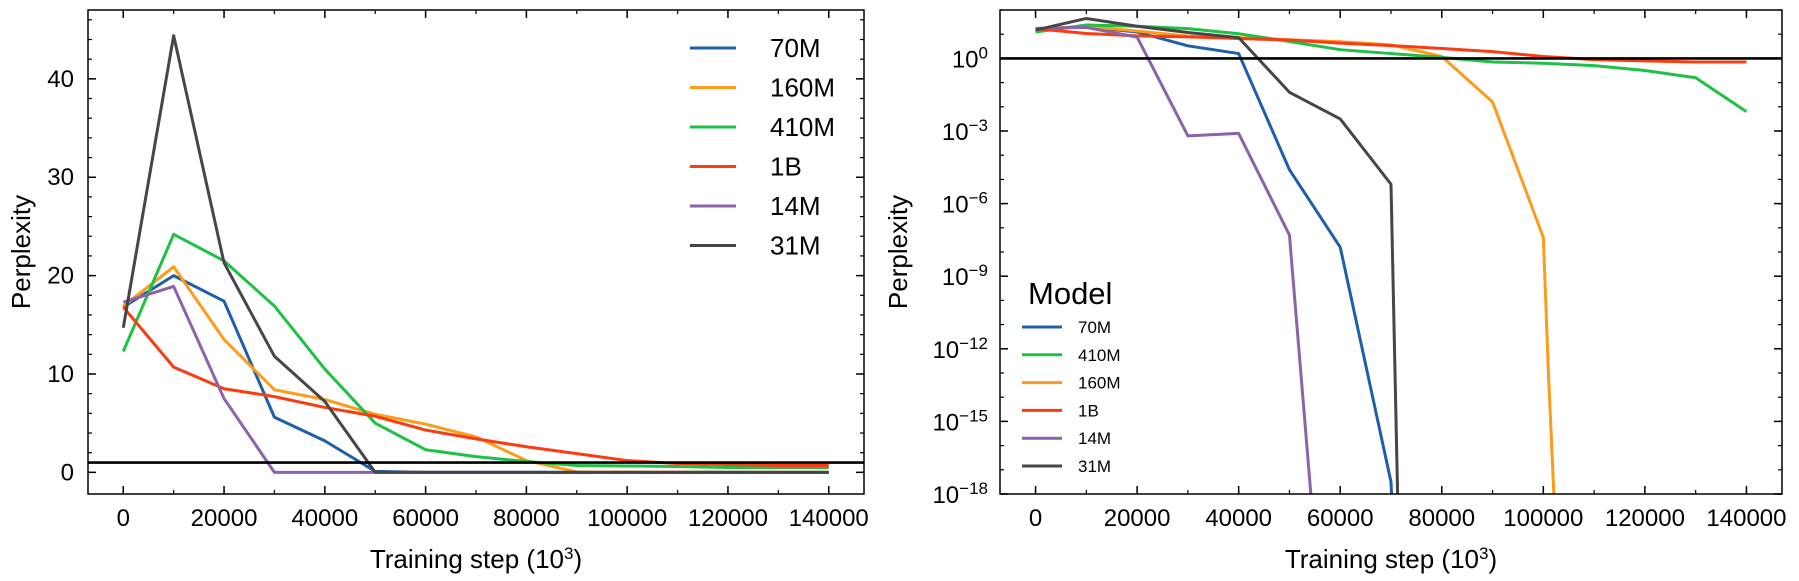 Image resolution: width=1799 pixels, height=581 pixels. I want to click on series-line-410m, so click(1391, 68).